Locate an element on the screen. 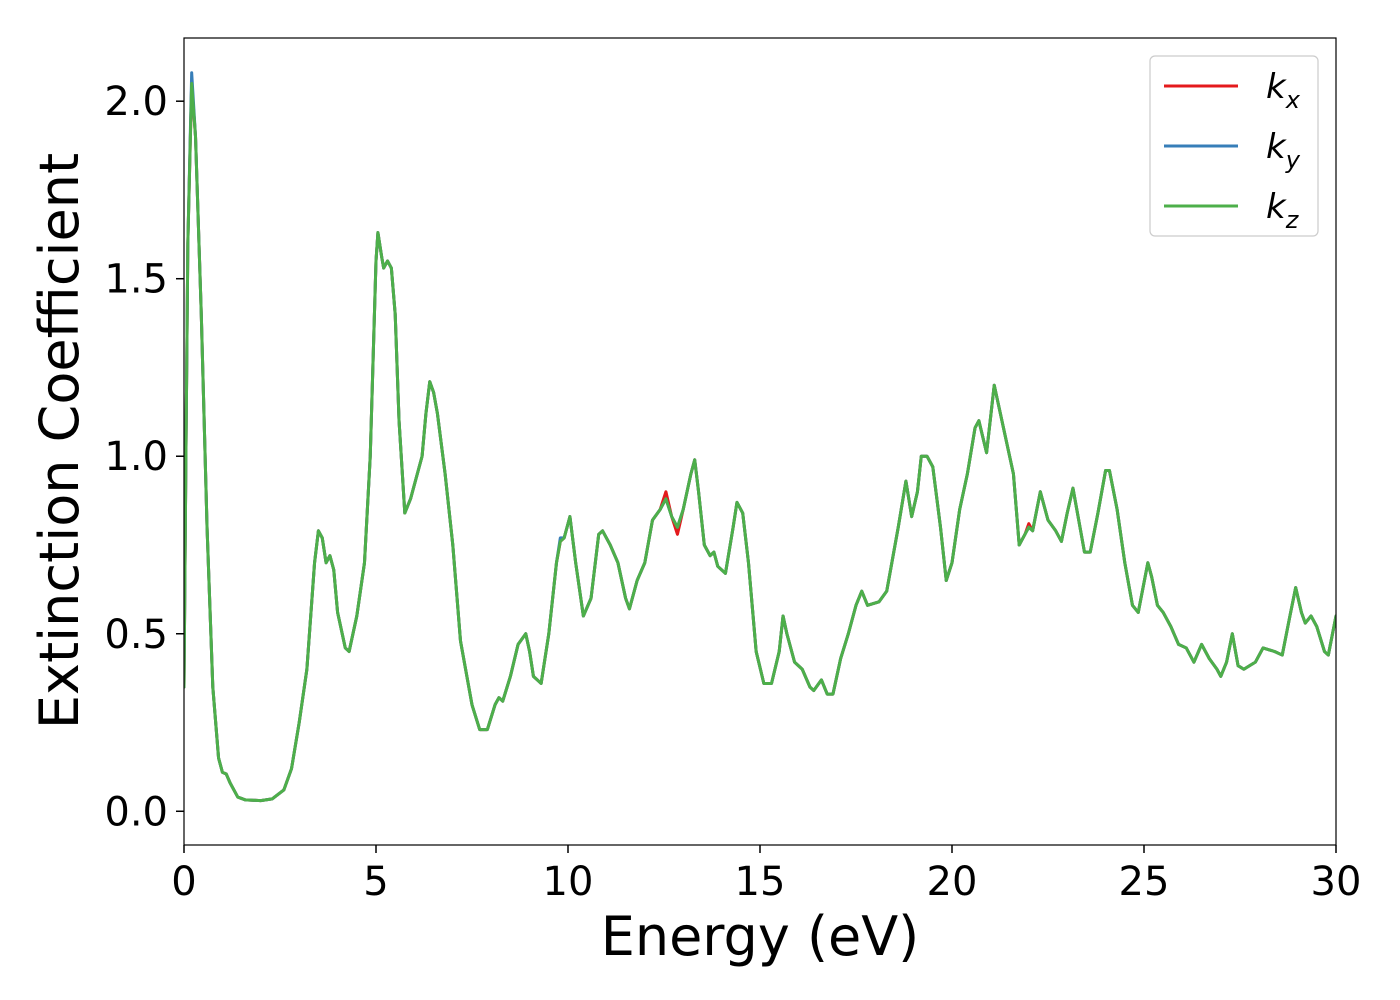 The width and height of the screenshot is (1400, 1000). x-tick-label: 5 is located at coordinates (375, 882).